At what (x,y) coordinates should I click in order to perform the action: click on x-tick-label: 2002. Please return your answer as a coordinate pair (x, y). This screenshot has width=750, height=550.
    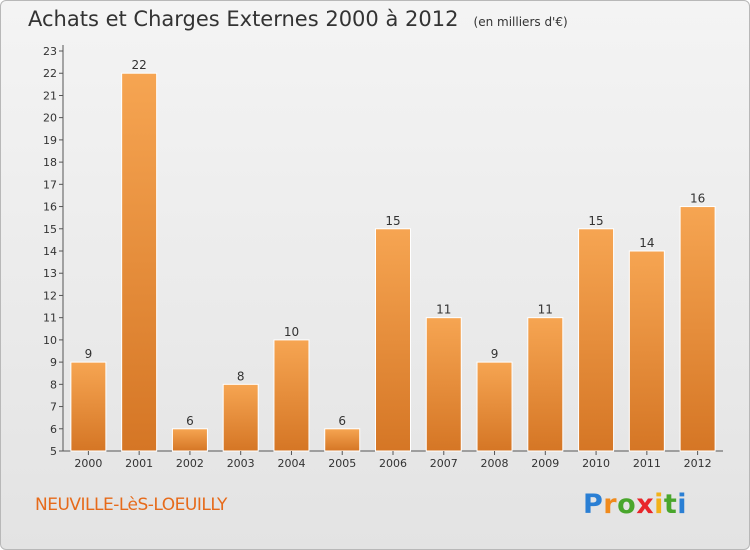
    Looking at the image, I should click on (190, 463).